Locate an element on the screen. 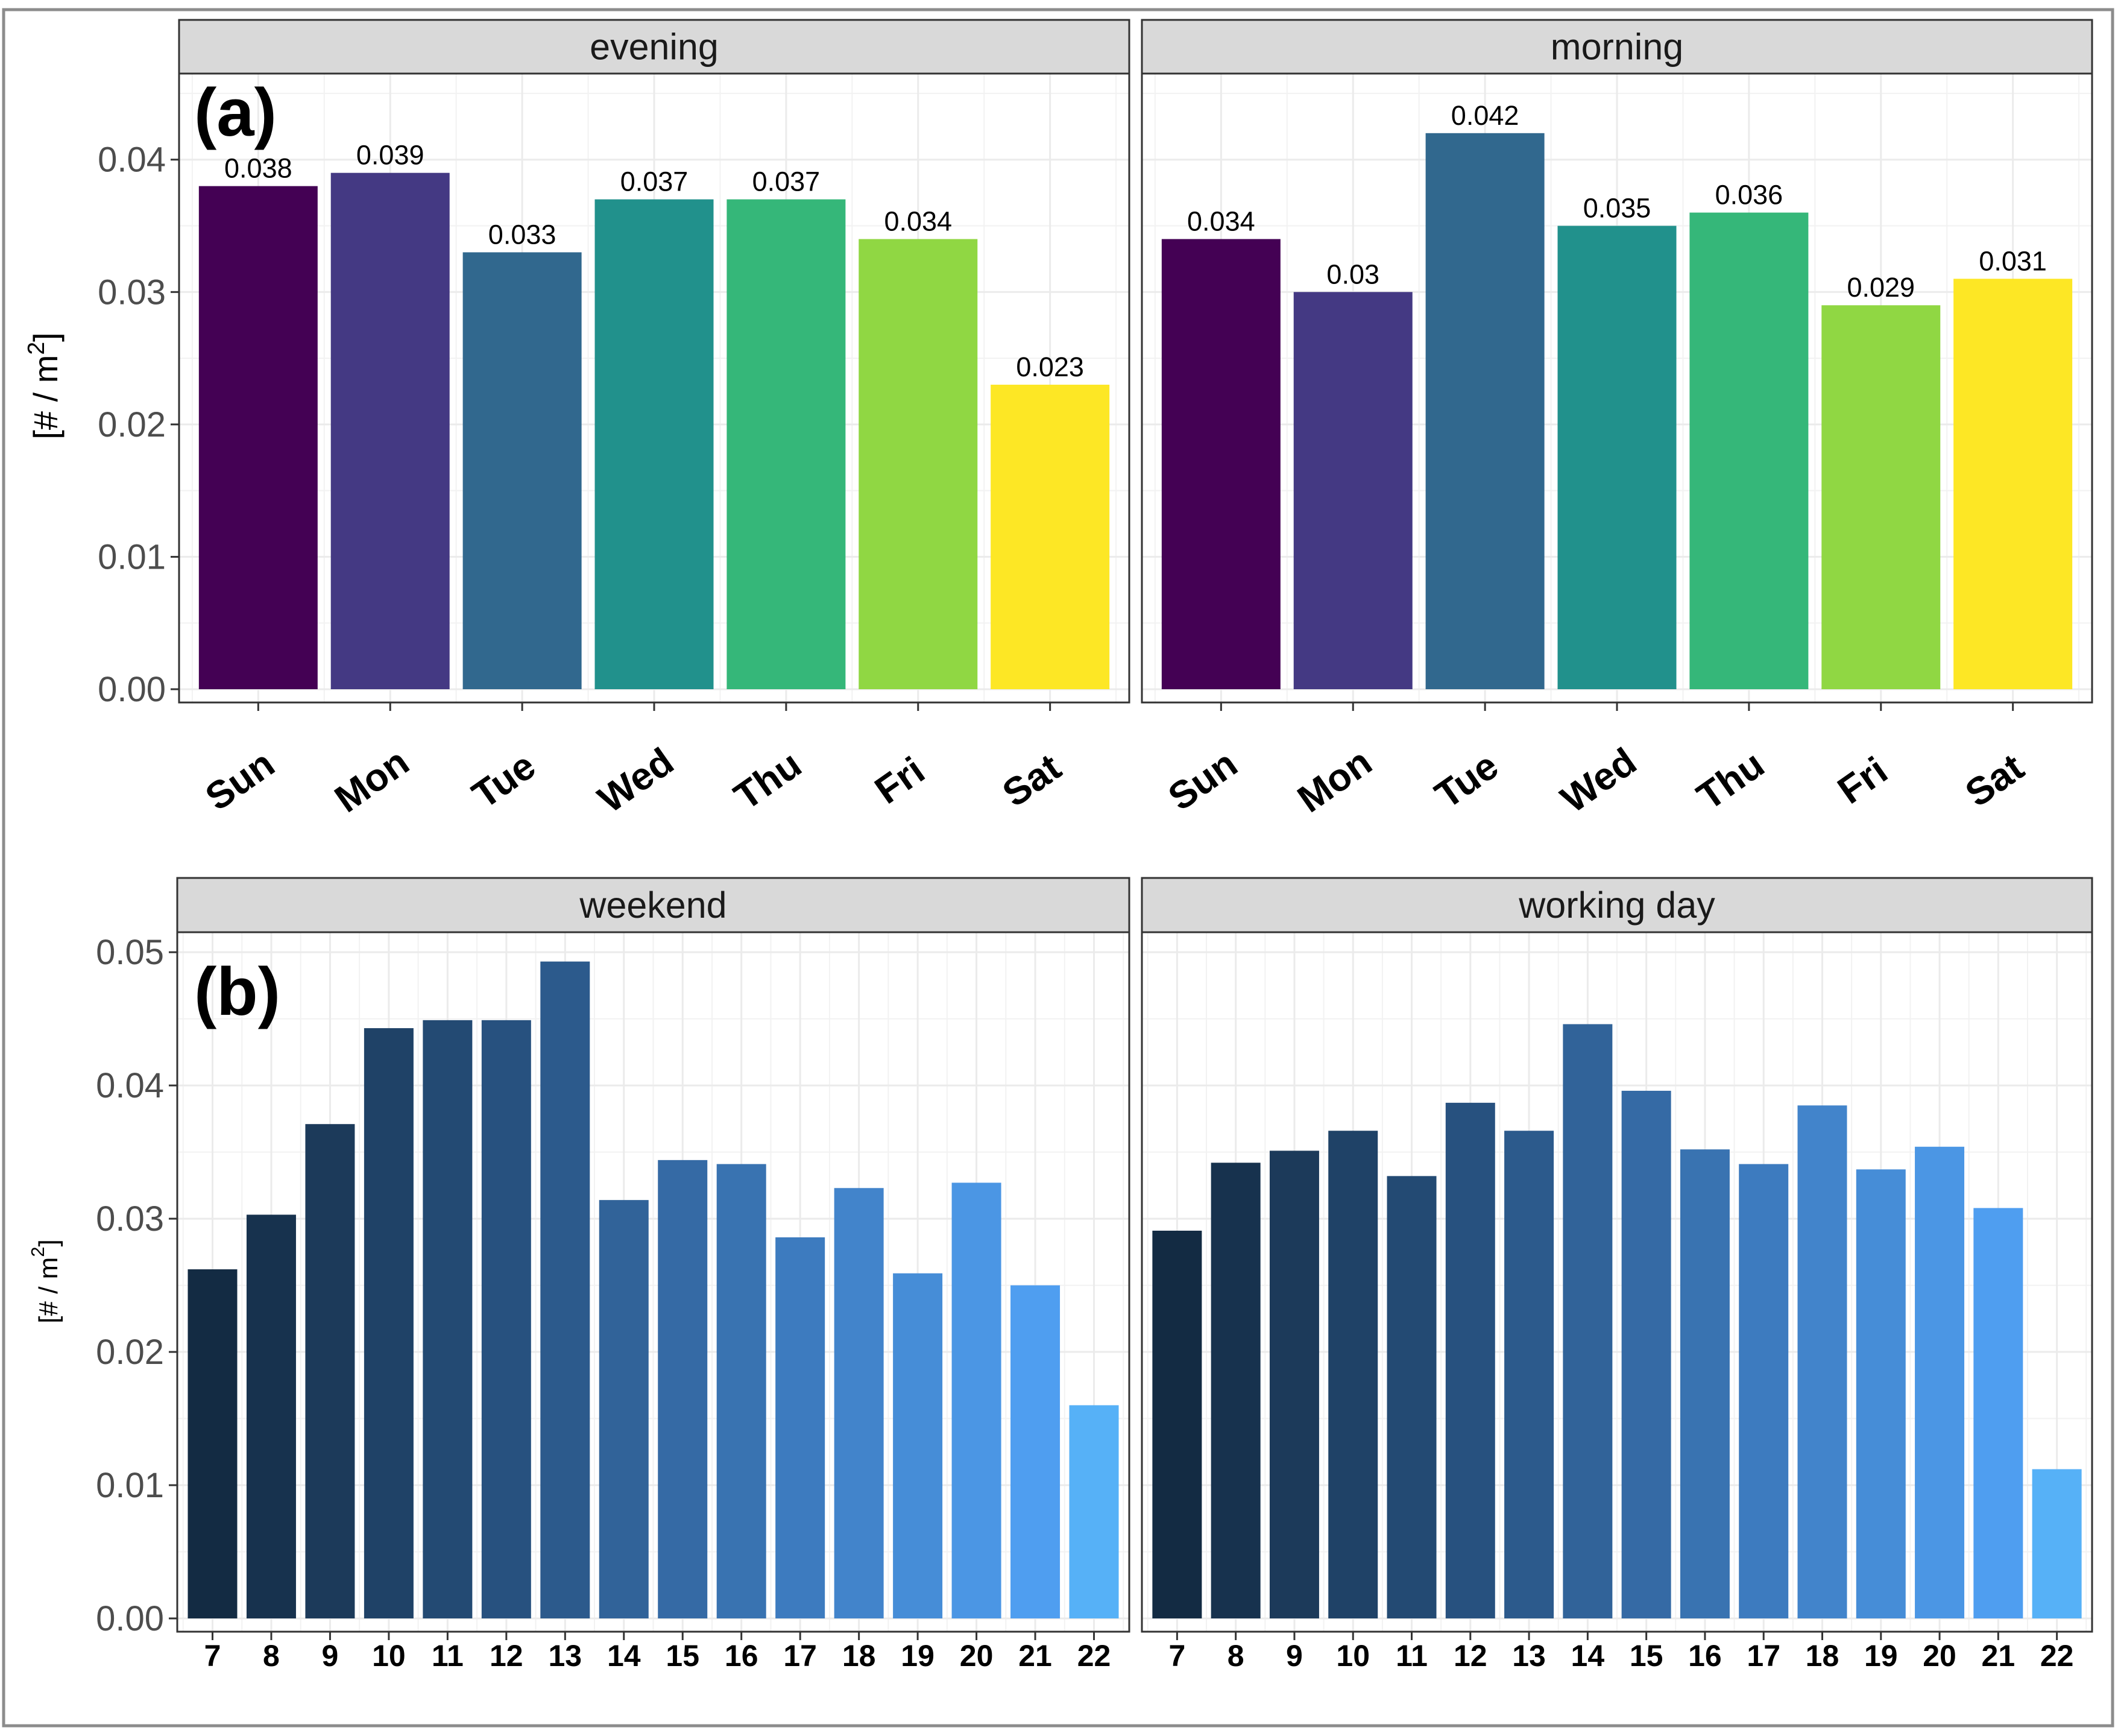 The height and width of the screenshot is (1736, 2118). x-tick-label: 10 is located at coordinates (1353, 1656).